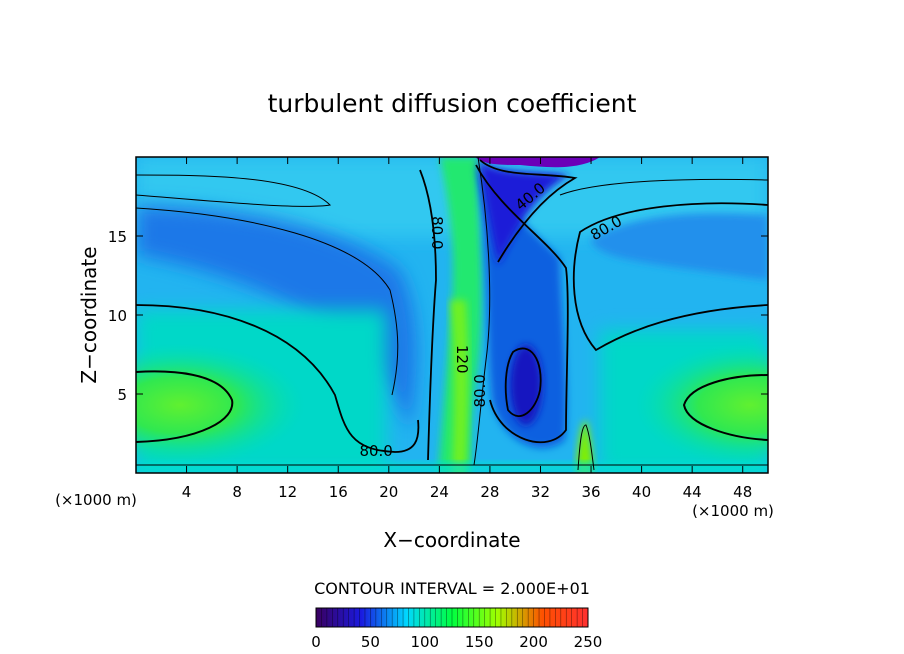 Image resolution: width=904 pixels, height=654 pixels. What do you see at coordinates (588, 642) in the screenshot?
I see `colorbar-tick-label: 250` at bounding box center [588, 642].